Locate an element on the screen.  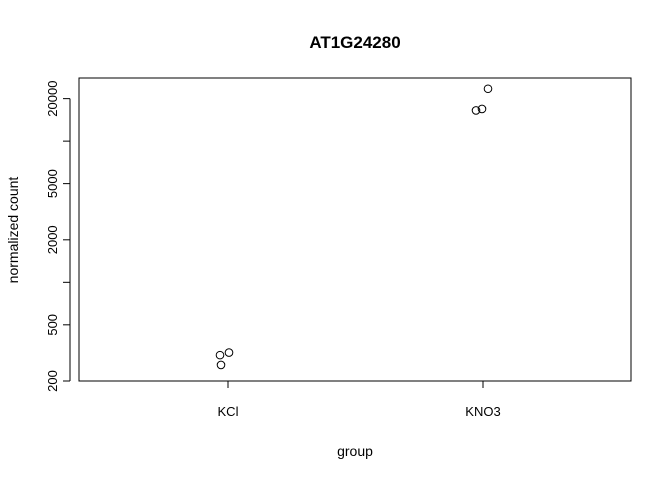
y-tick-label: 2000 is located at coordinates (52, 239).